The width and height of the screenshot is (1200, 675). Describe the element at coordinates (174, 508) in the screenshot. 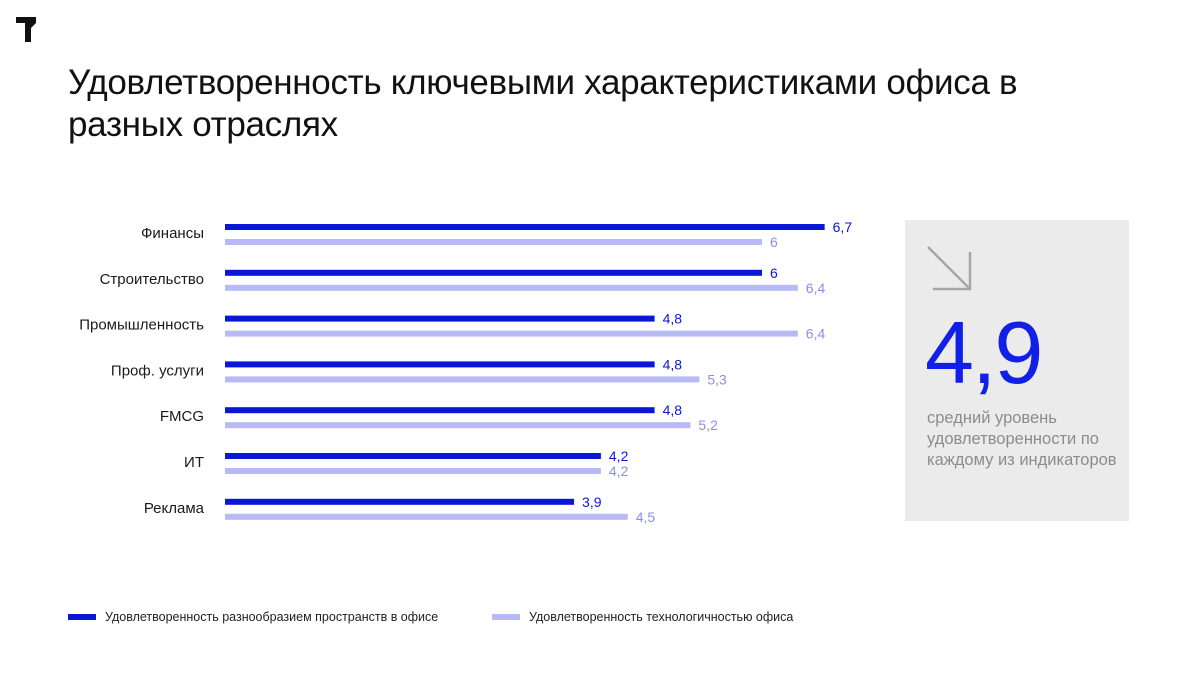

I see `category-label: Реклама` at that location.